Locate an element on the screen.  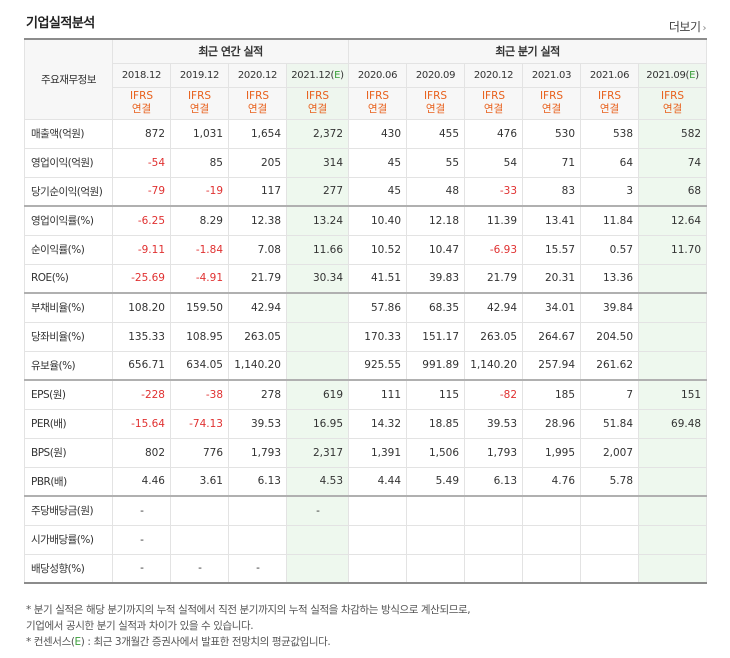
row-label: 순이익률(%) is located at coordinates (68, 249).